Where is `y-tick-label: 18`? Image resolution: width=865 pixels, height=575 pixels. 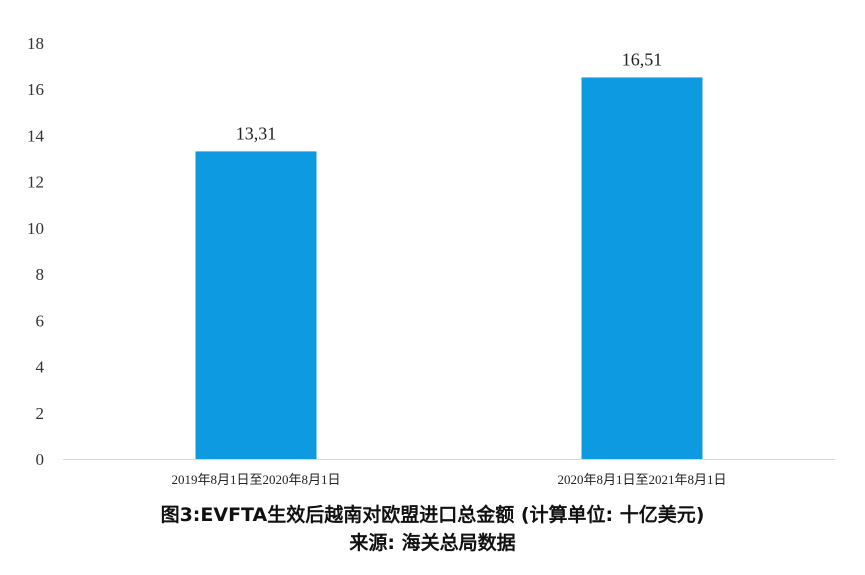 y-tick-label: 18 is located at coordinates (35, 43).